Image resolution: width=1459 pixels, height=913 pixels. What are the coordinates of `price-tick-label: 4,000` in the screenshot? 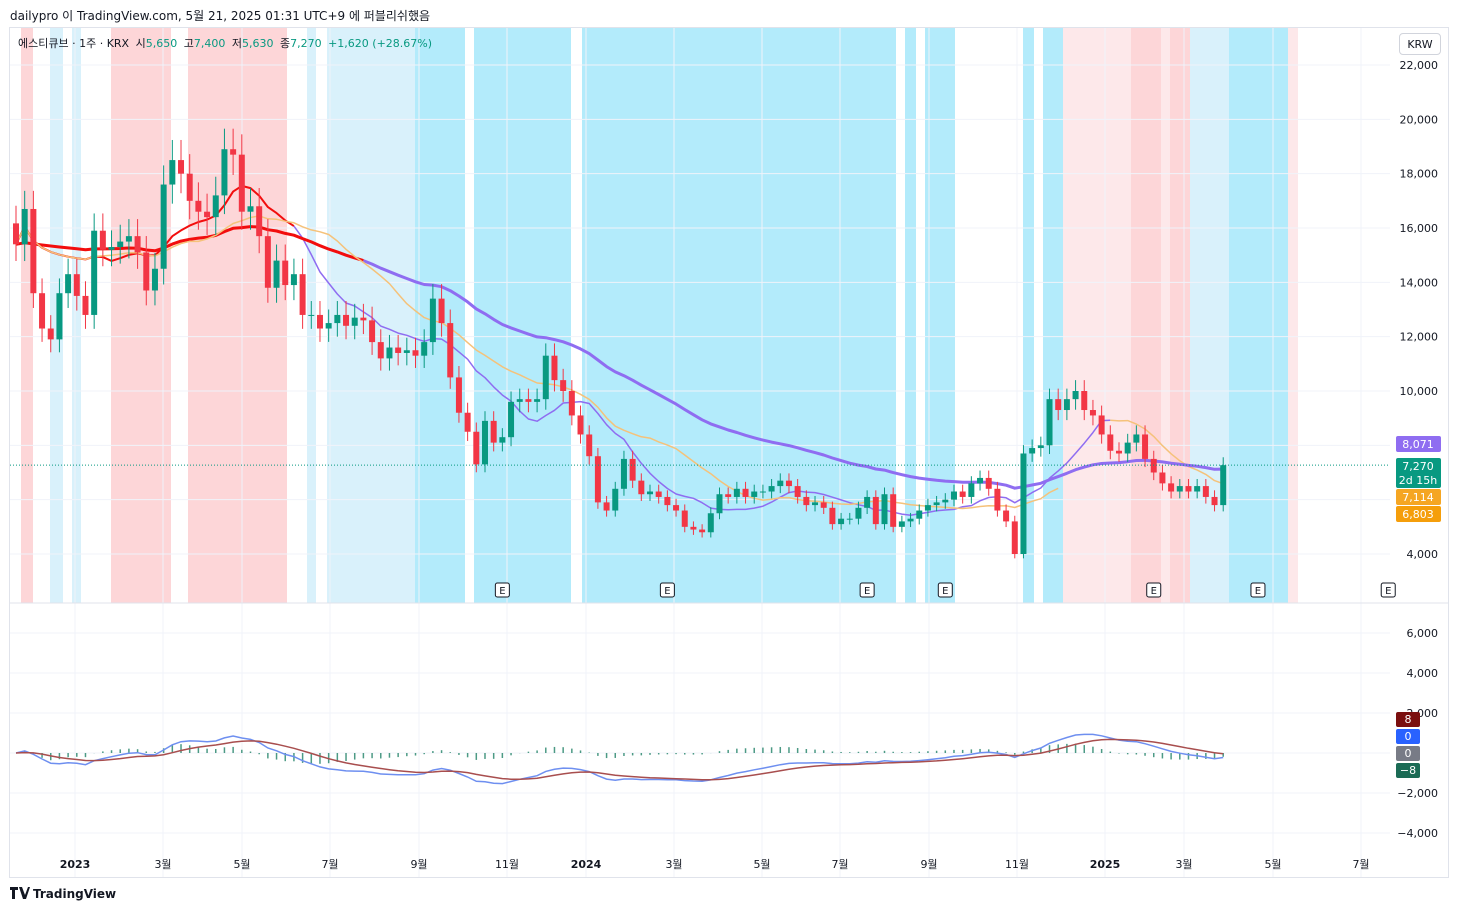 It's located at (1423, 554).